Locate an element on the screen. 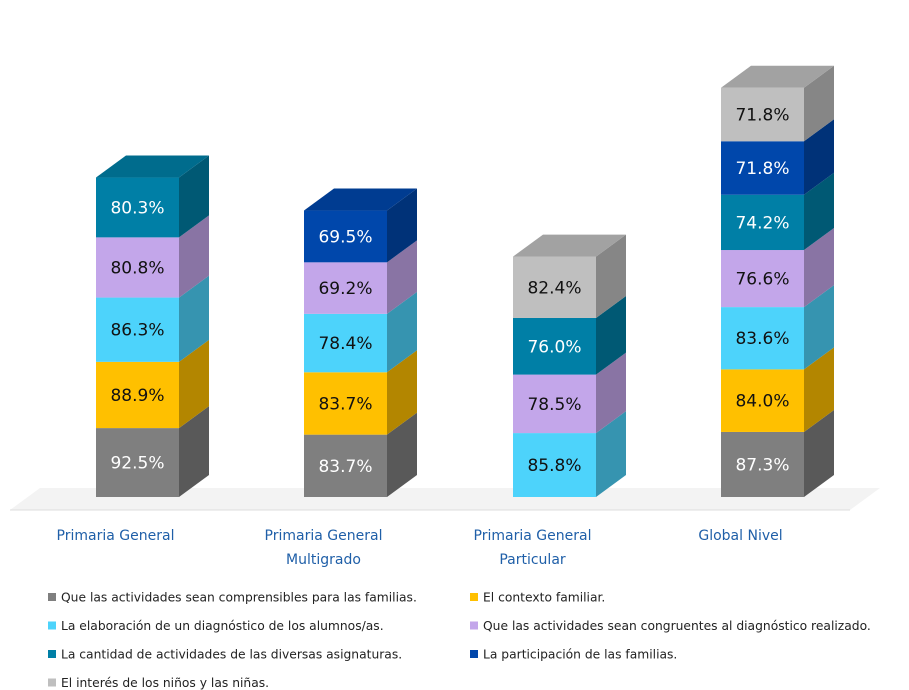 The height and width of the screenshot is (690, 909). value-label: 80.8% is located at coordinates (137, 268).